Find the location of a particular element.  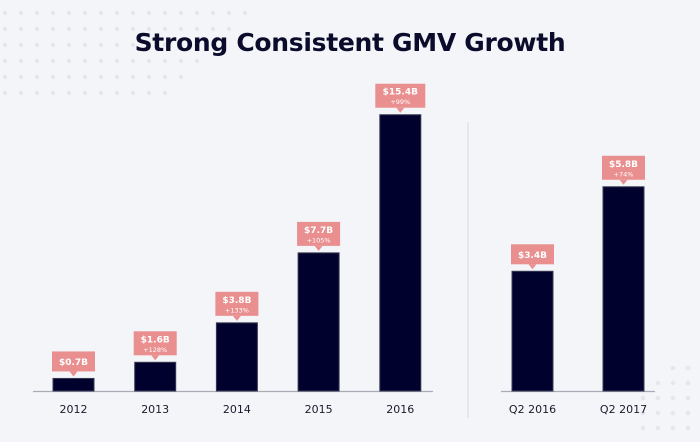

bar-2016 is located at coordinates (400, 253).